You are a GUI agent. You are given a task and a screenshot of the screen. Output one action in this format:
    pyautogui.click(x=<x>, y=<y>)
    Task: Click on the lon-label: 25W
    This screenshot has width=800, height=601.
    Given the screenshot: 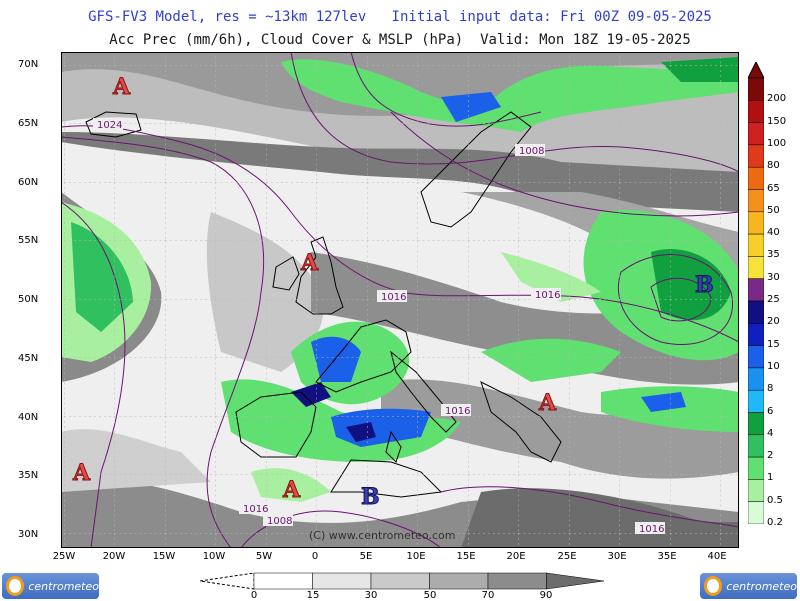 What is the action you would take?
    pyautogui.click(x=64, y=556)
    